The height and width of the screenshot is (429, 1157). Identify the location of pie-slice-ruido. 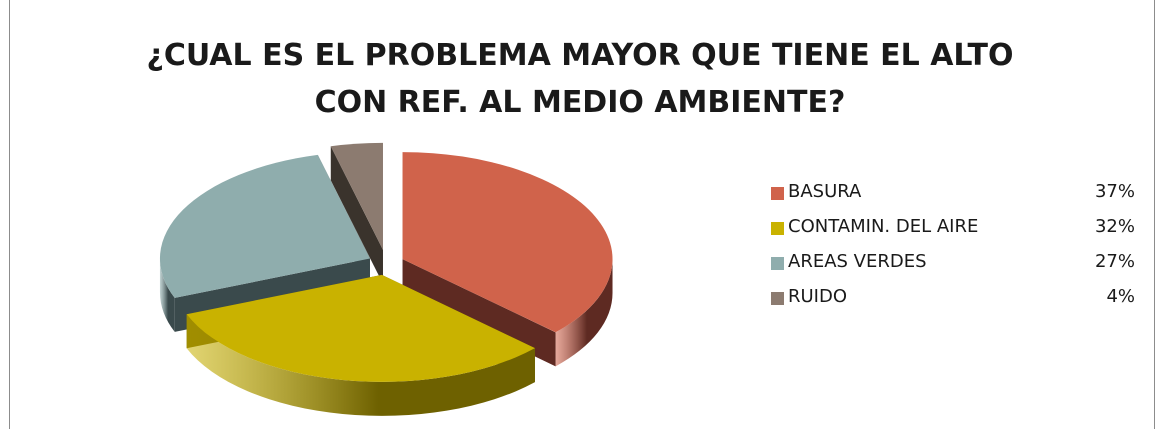
(356, 213).